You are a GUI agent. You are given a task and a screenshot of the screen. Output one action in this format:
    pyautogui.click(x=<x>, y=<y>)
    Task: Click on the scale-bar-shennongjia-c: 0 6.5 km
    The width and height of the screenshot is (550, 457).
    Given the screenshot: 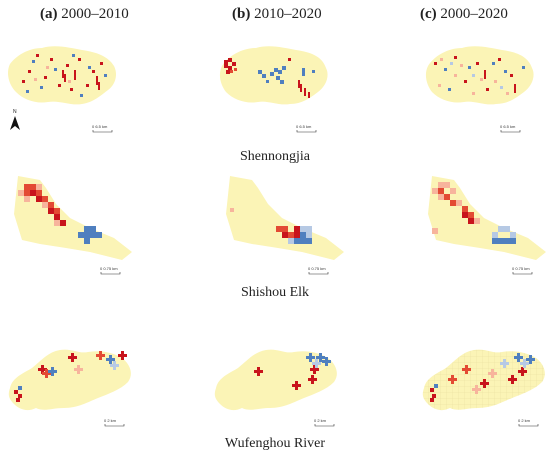 What is the action you would take?
    pyautogui.click(x=515, y=129)
    